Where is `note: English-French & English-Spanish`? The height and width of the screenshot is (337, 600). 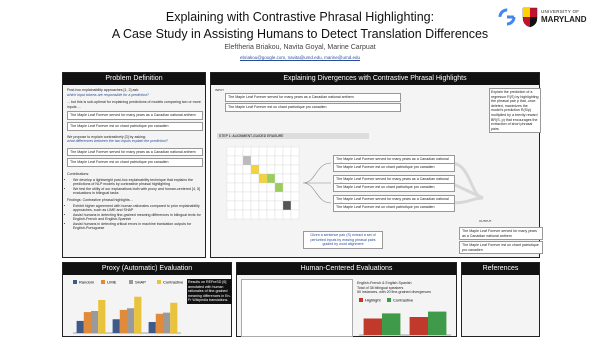 note: English-French & English-Spanish is located at coordinates (384, 283).